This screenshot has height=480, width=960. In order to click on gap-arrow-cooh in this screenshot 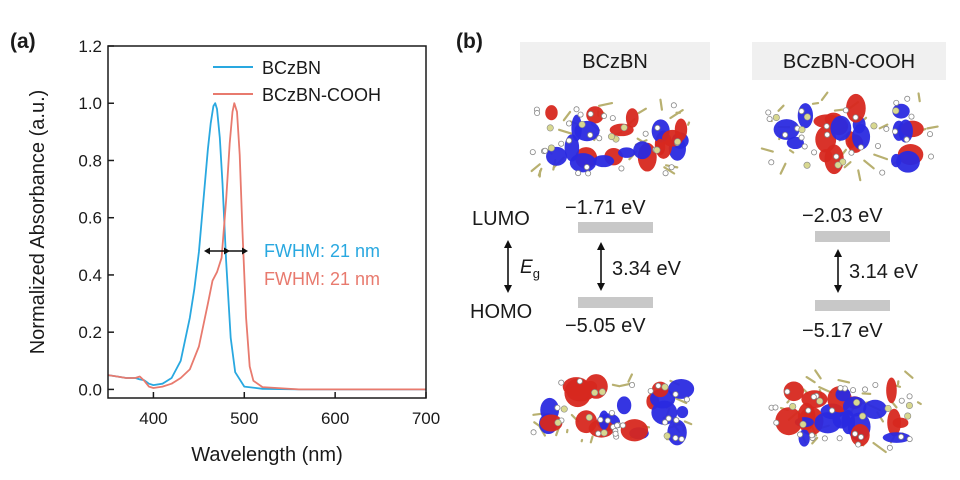, I will do `click(838, 271)`.